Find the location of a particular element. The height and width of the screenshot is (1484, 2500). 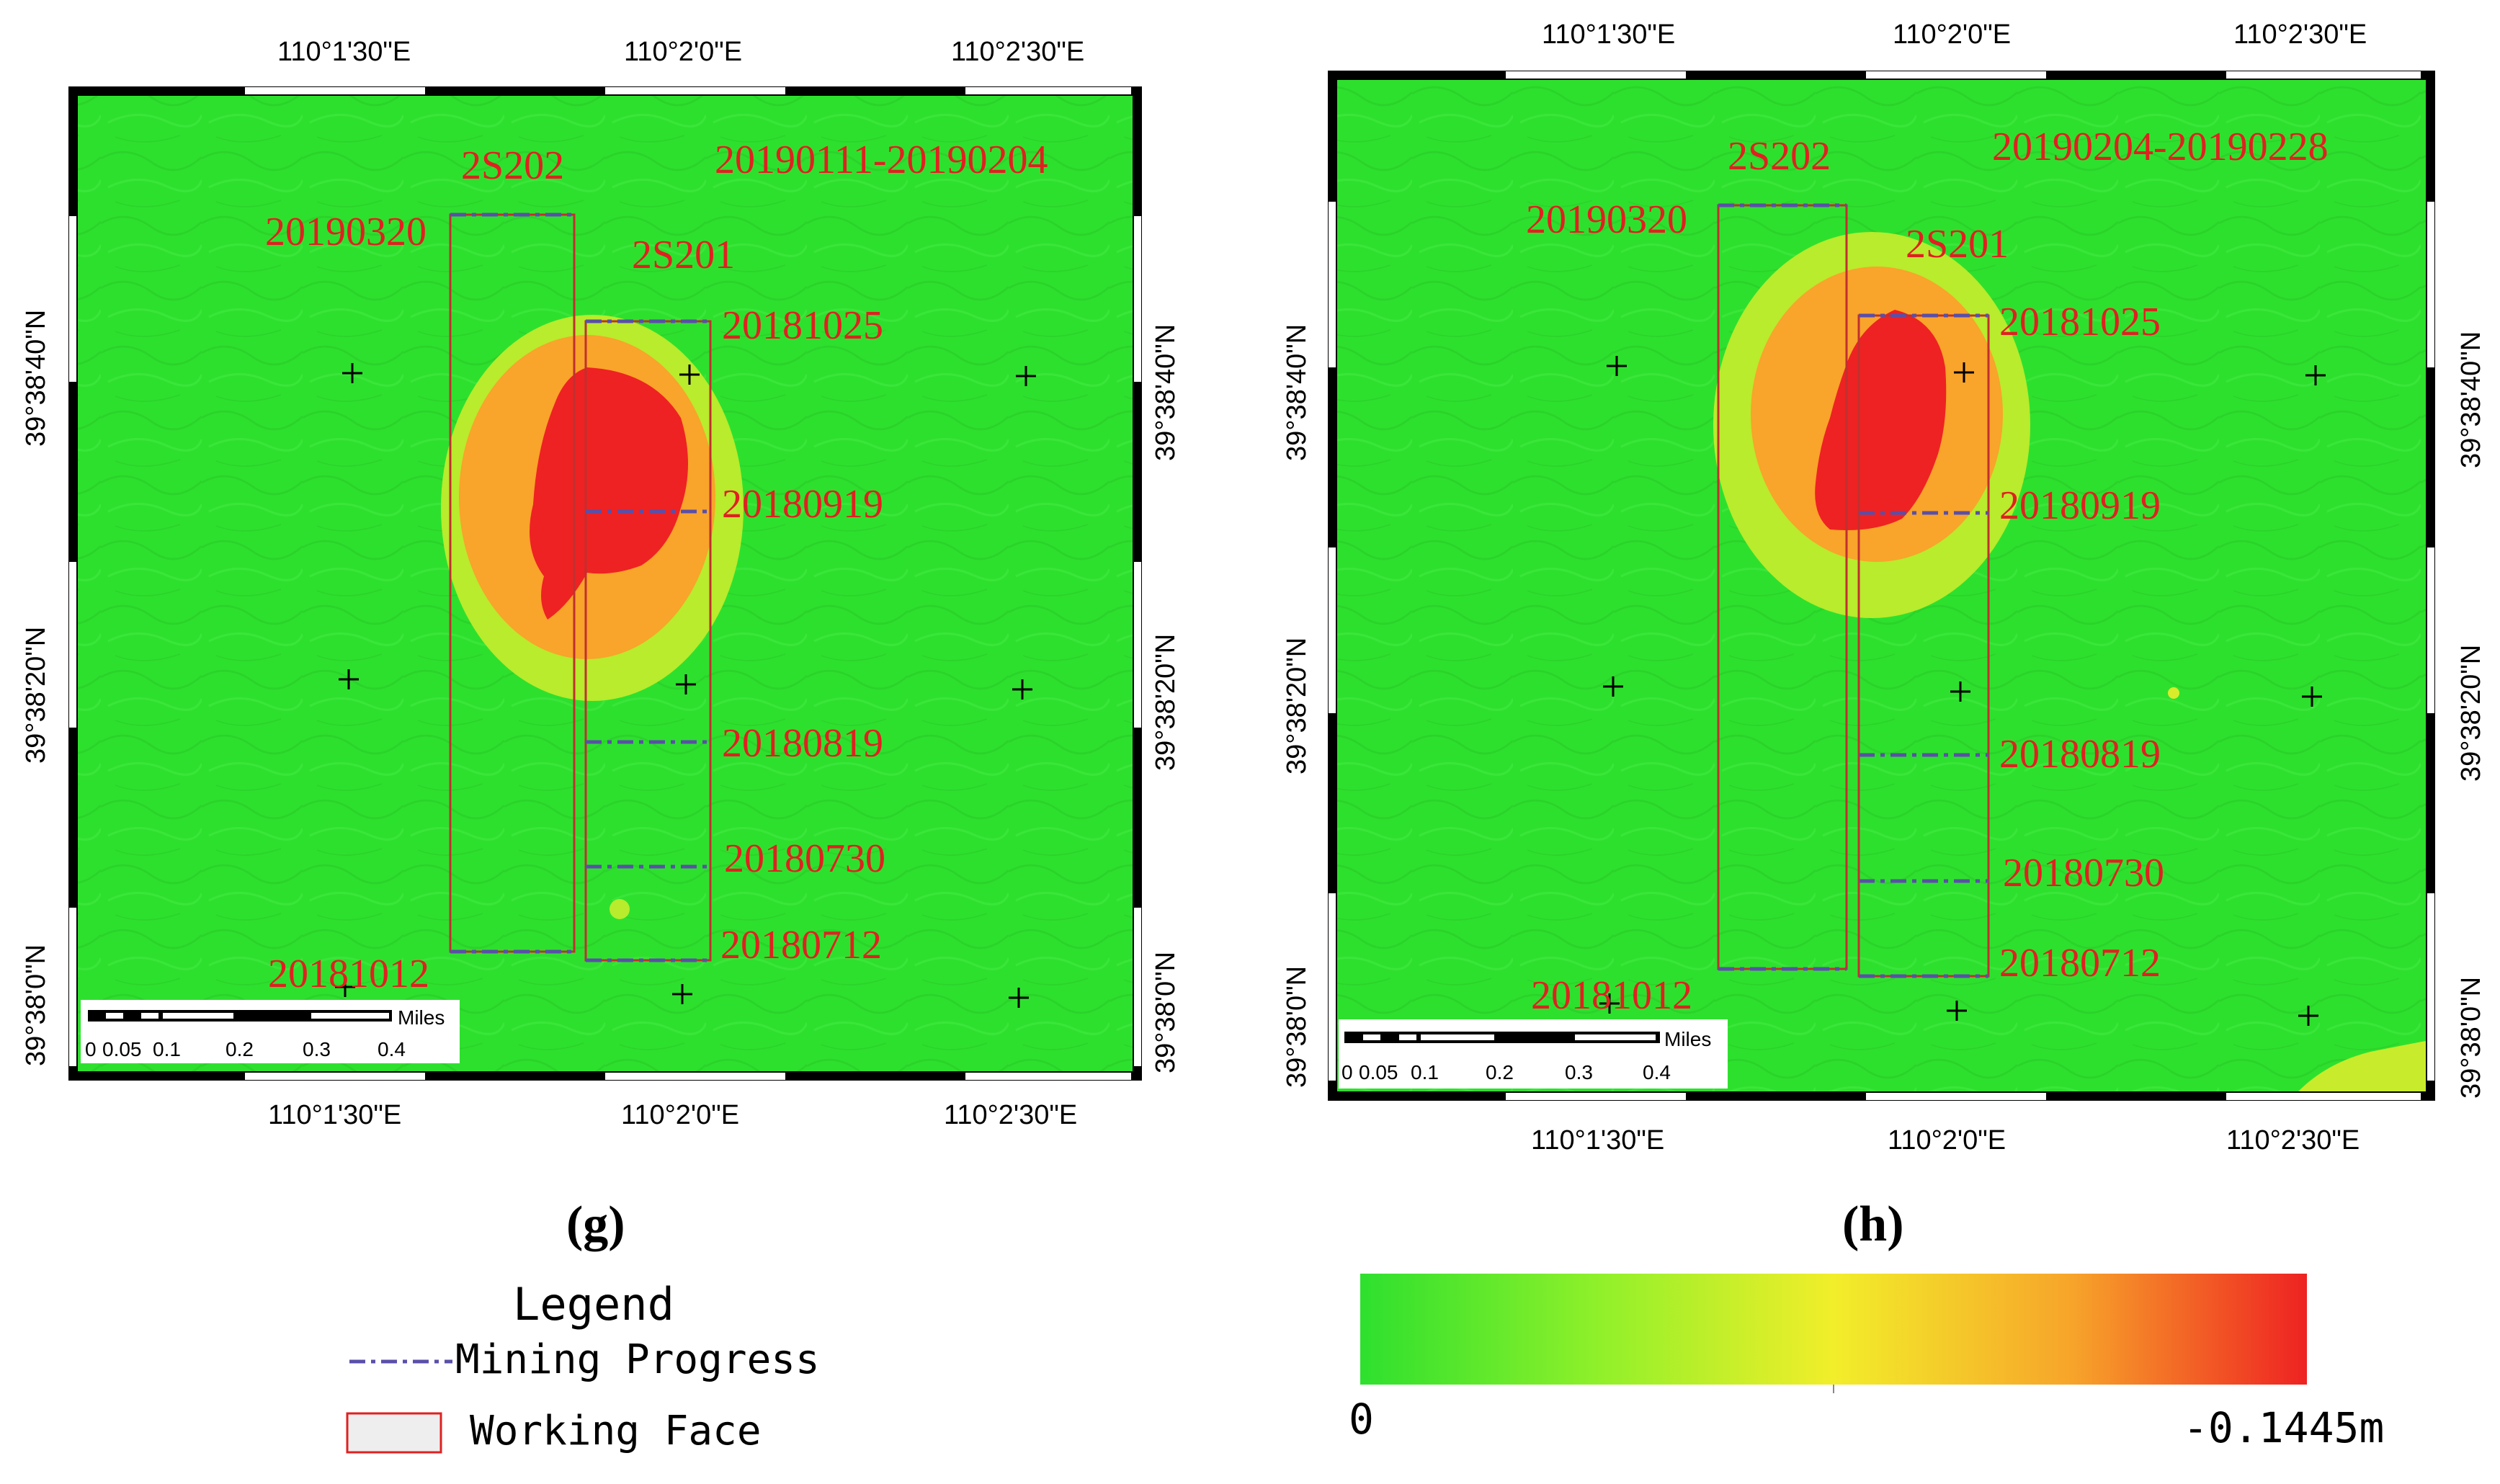

graticule-crosses-g is located at coordinates (685, 686).